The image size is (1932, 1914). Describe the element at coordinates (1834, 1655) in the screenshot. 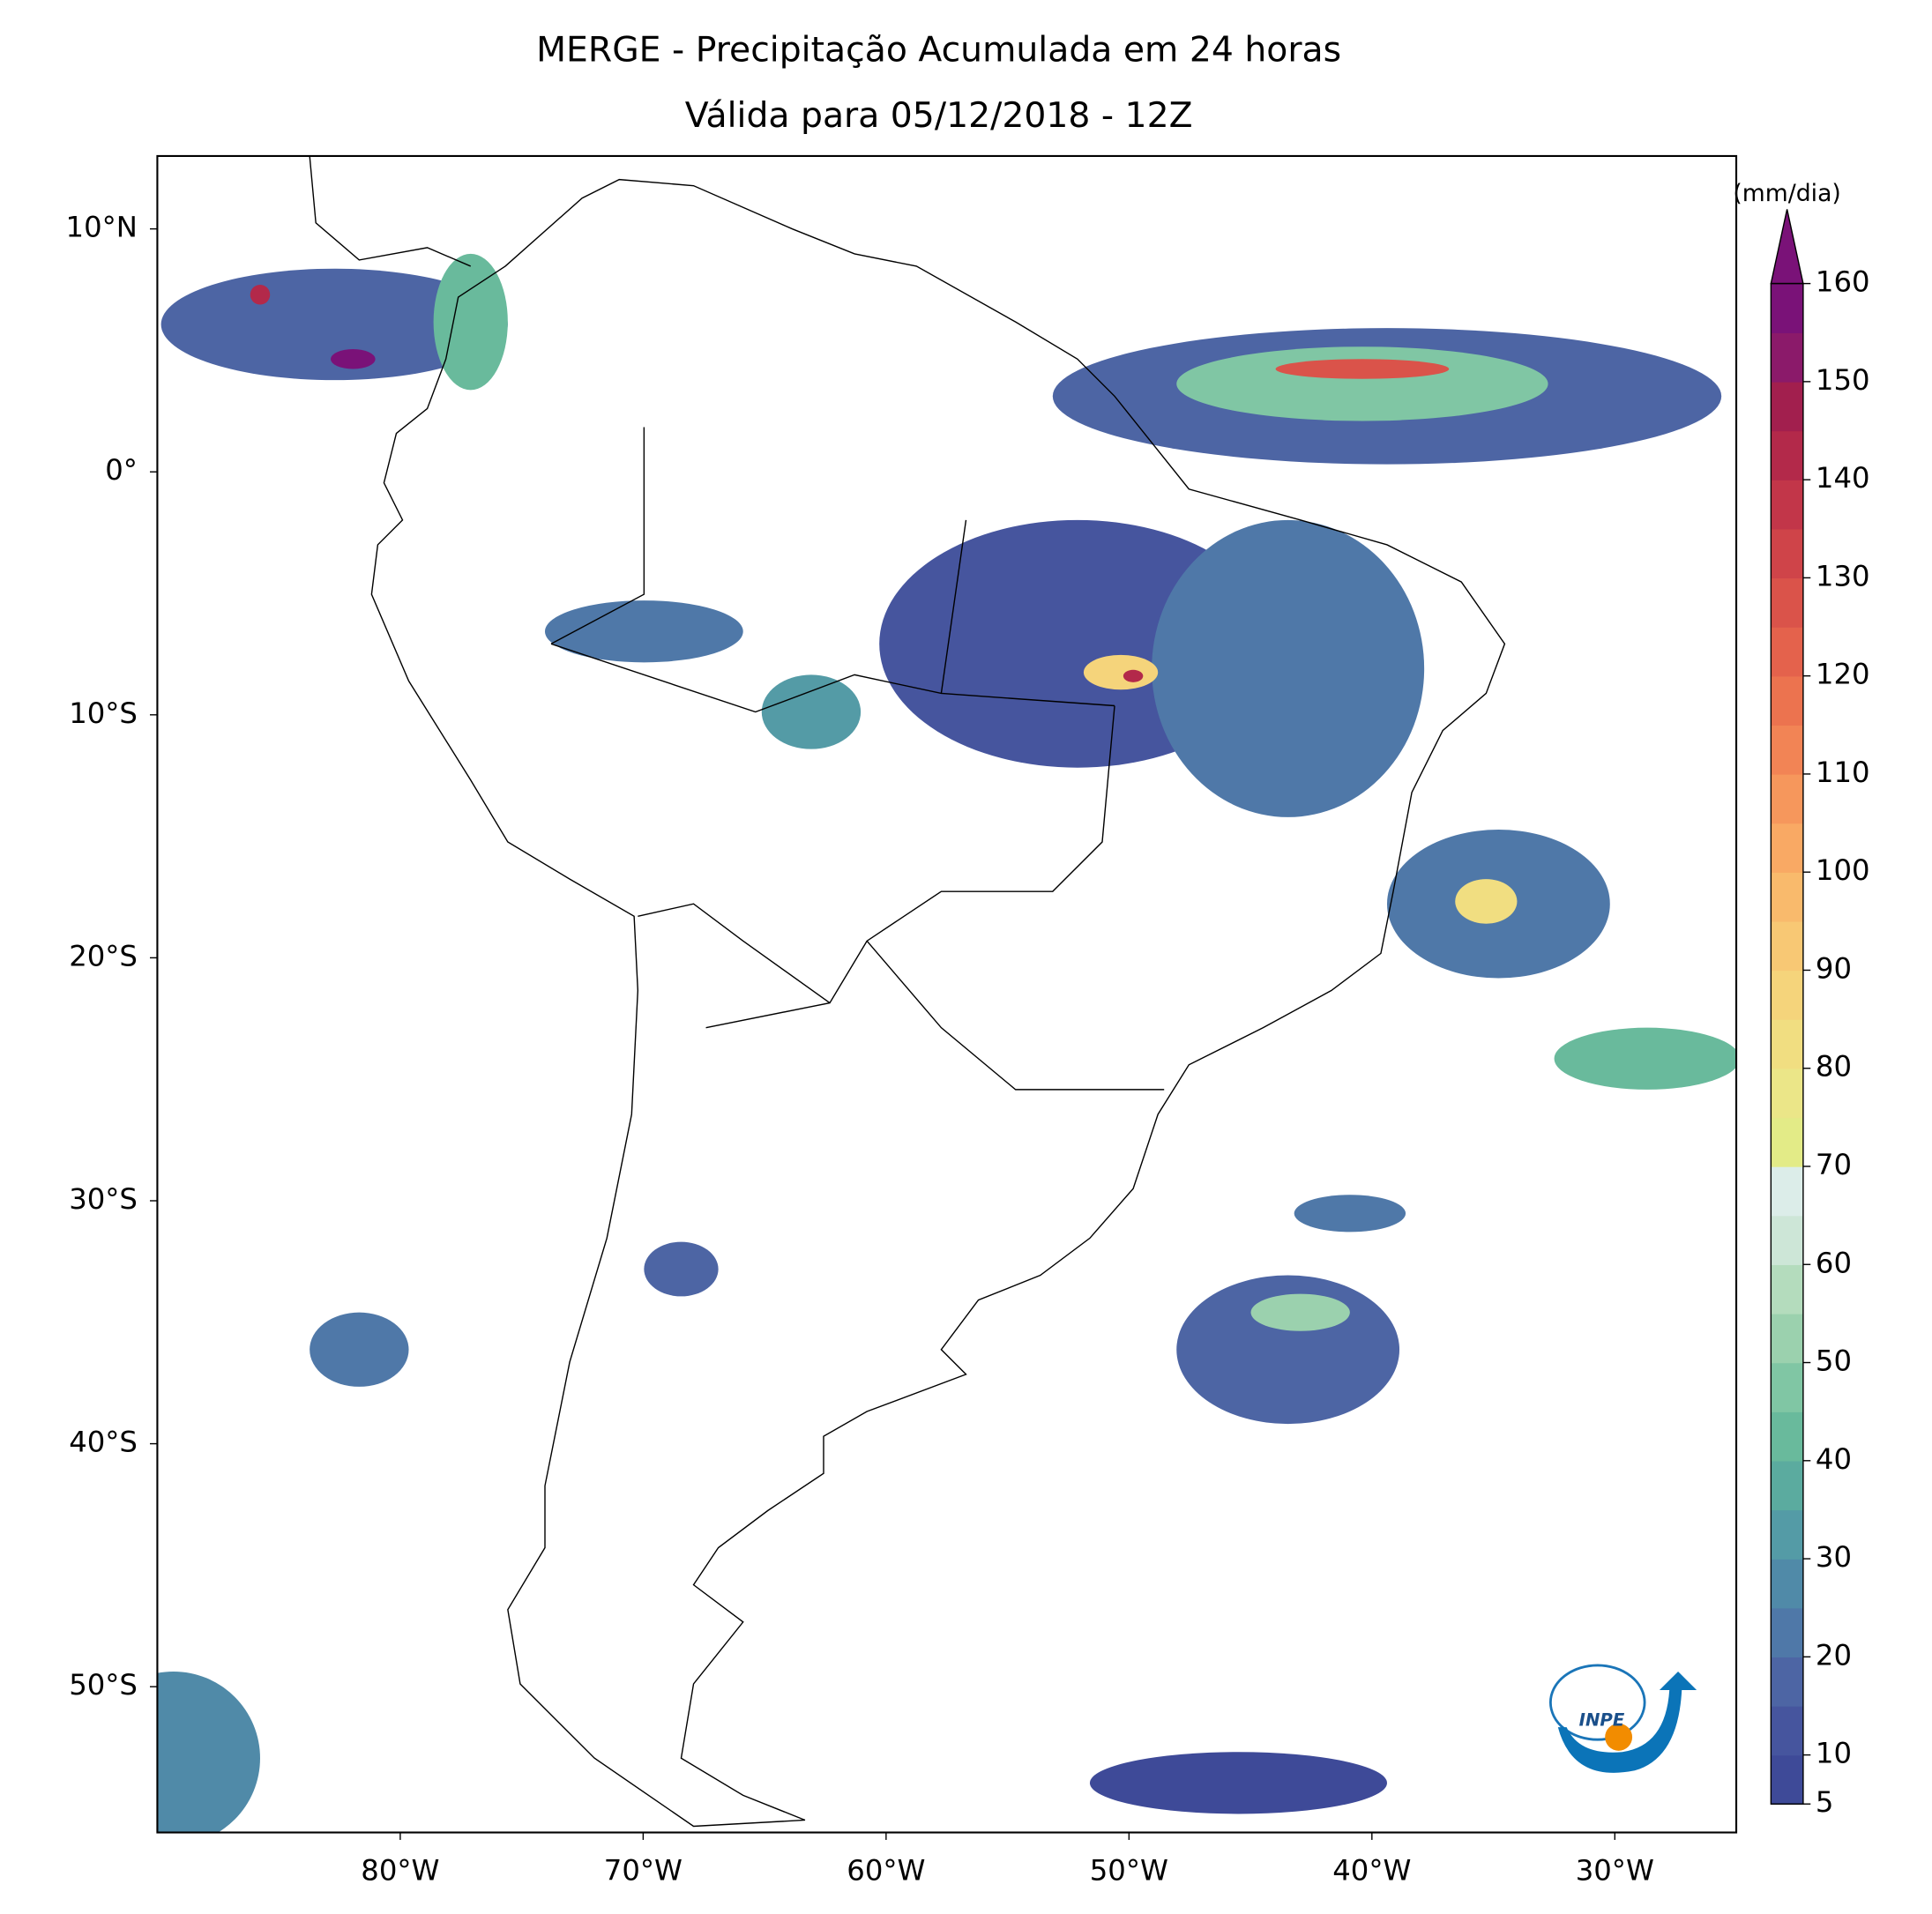

I see `colorbar-tick-label: 20` at that location.